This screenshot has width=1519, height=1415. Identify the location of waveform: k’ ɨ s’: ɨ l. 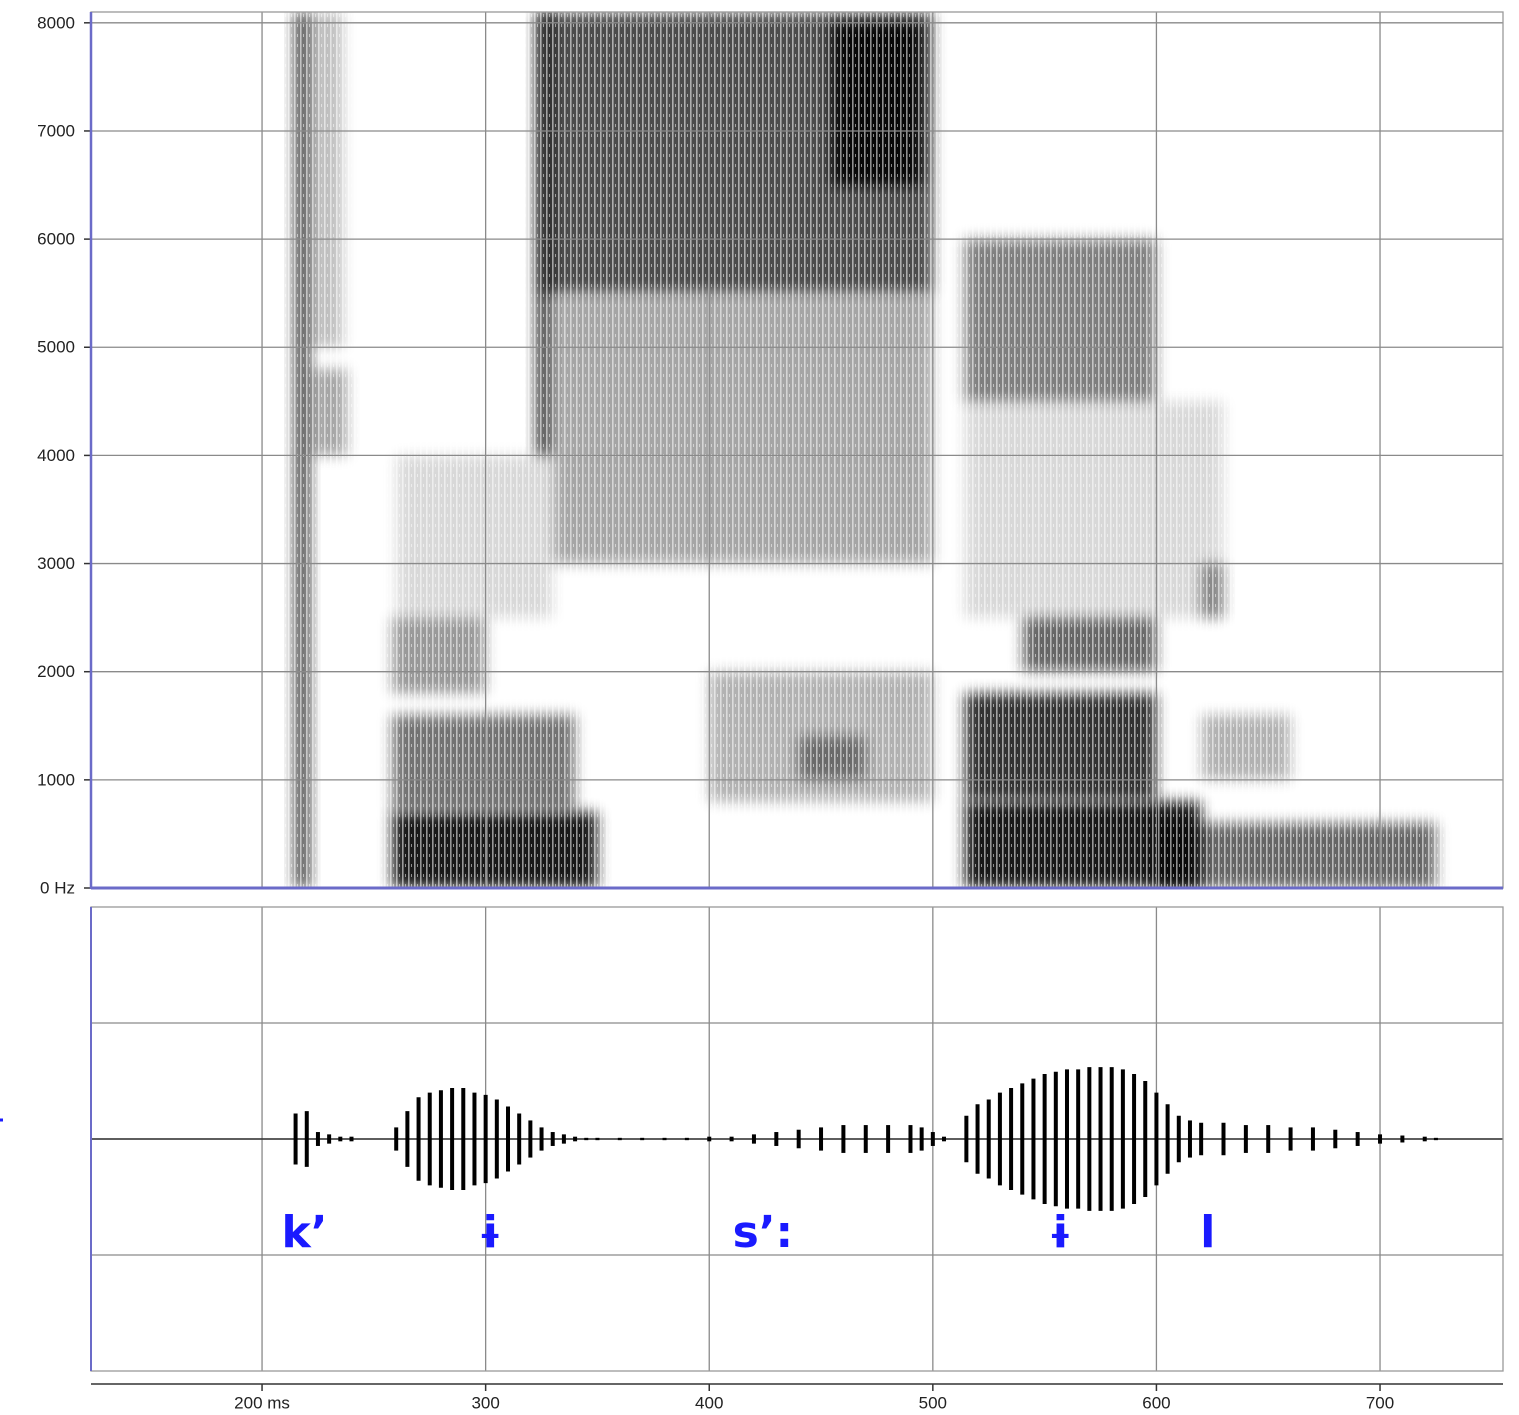
(797, 1162).